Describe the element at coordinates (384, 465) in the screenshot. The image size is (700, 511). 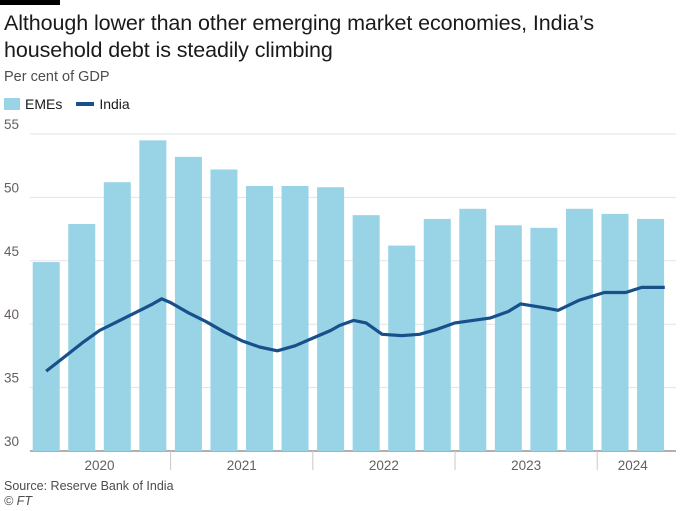
I see `x-tick-label: 2022` at that location.